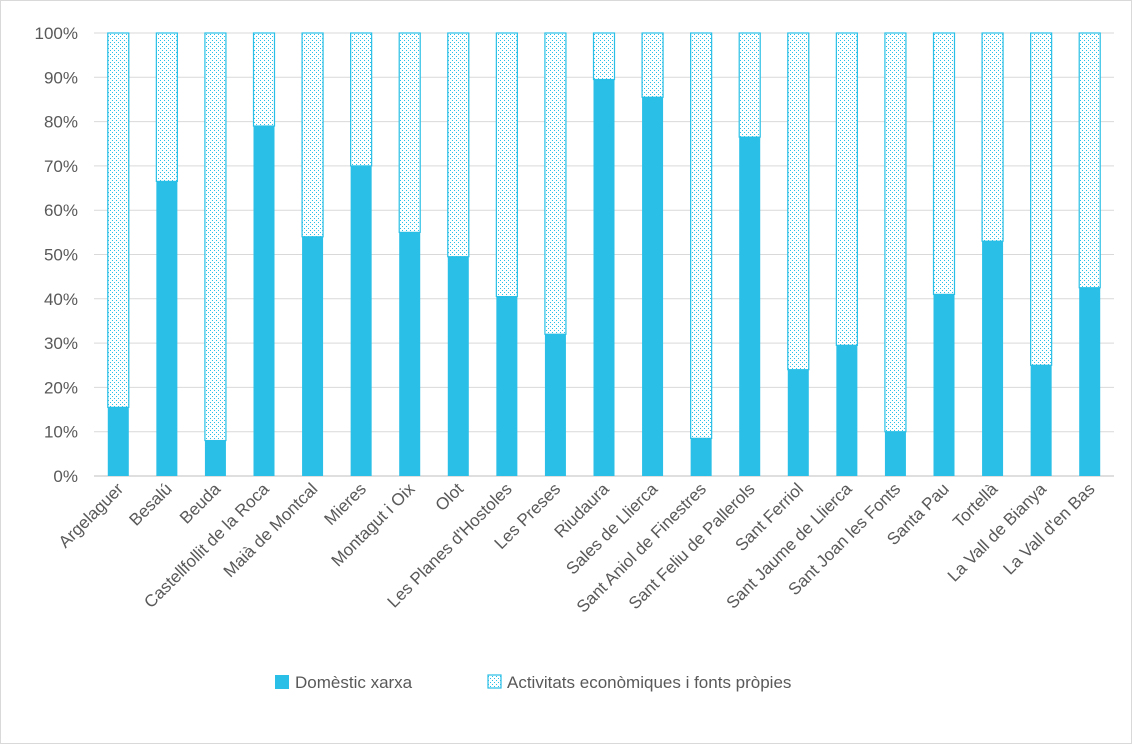  Describe the element at coordinates (61, 343) in the screenshot. I see `y-tick-label: 30%` at that location.